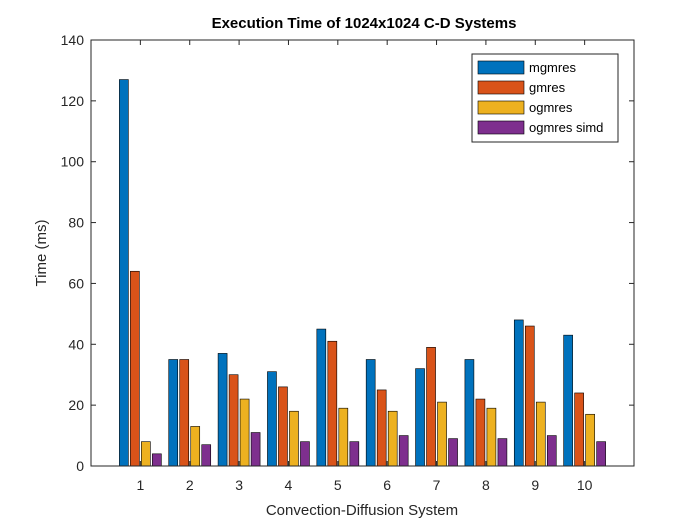 This screenshot has width=700, height=525. What do you see at coordinates (73, 40) in the screenshot?
I see `y-tick-label: 140` at bounding box center [73, 40].